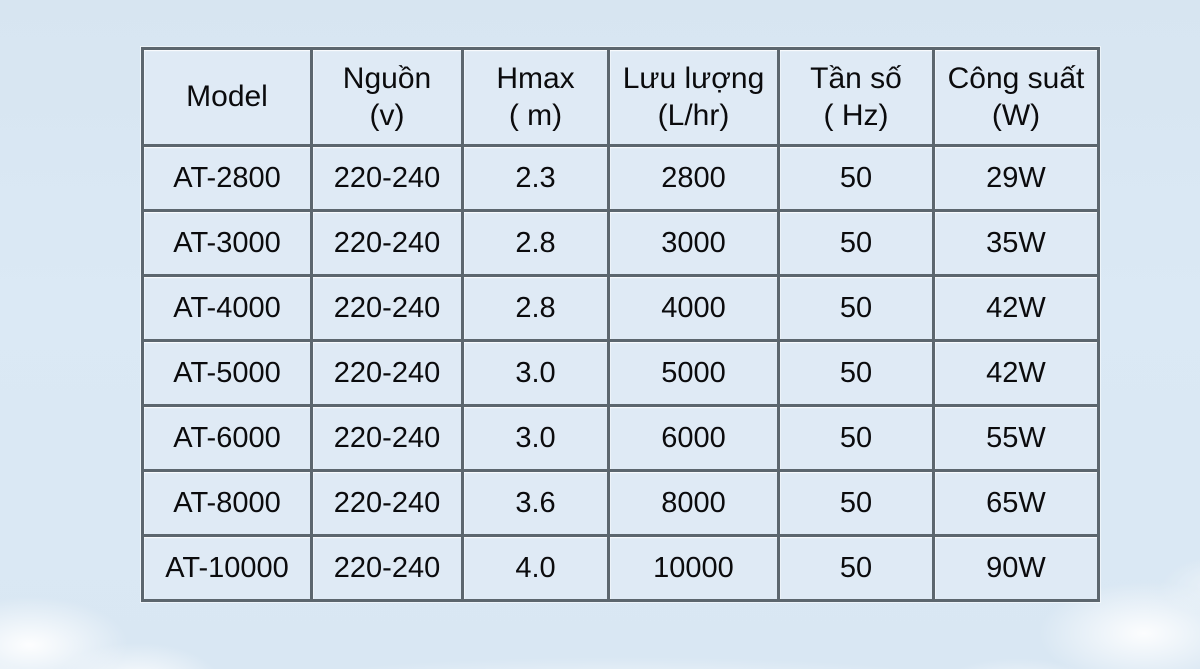  Describe the element at coordinates (1016, 243) in the screenshot. I see `cell-power: 35W` at that location.